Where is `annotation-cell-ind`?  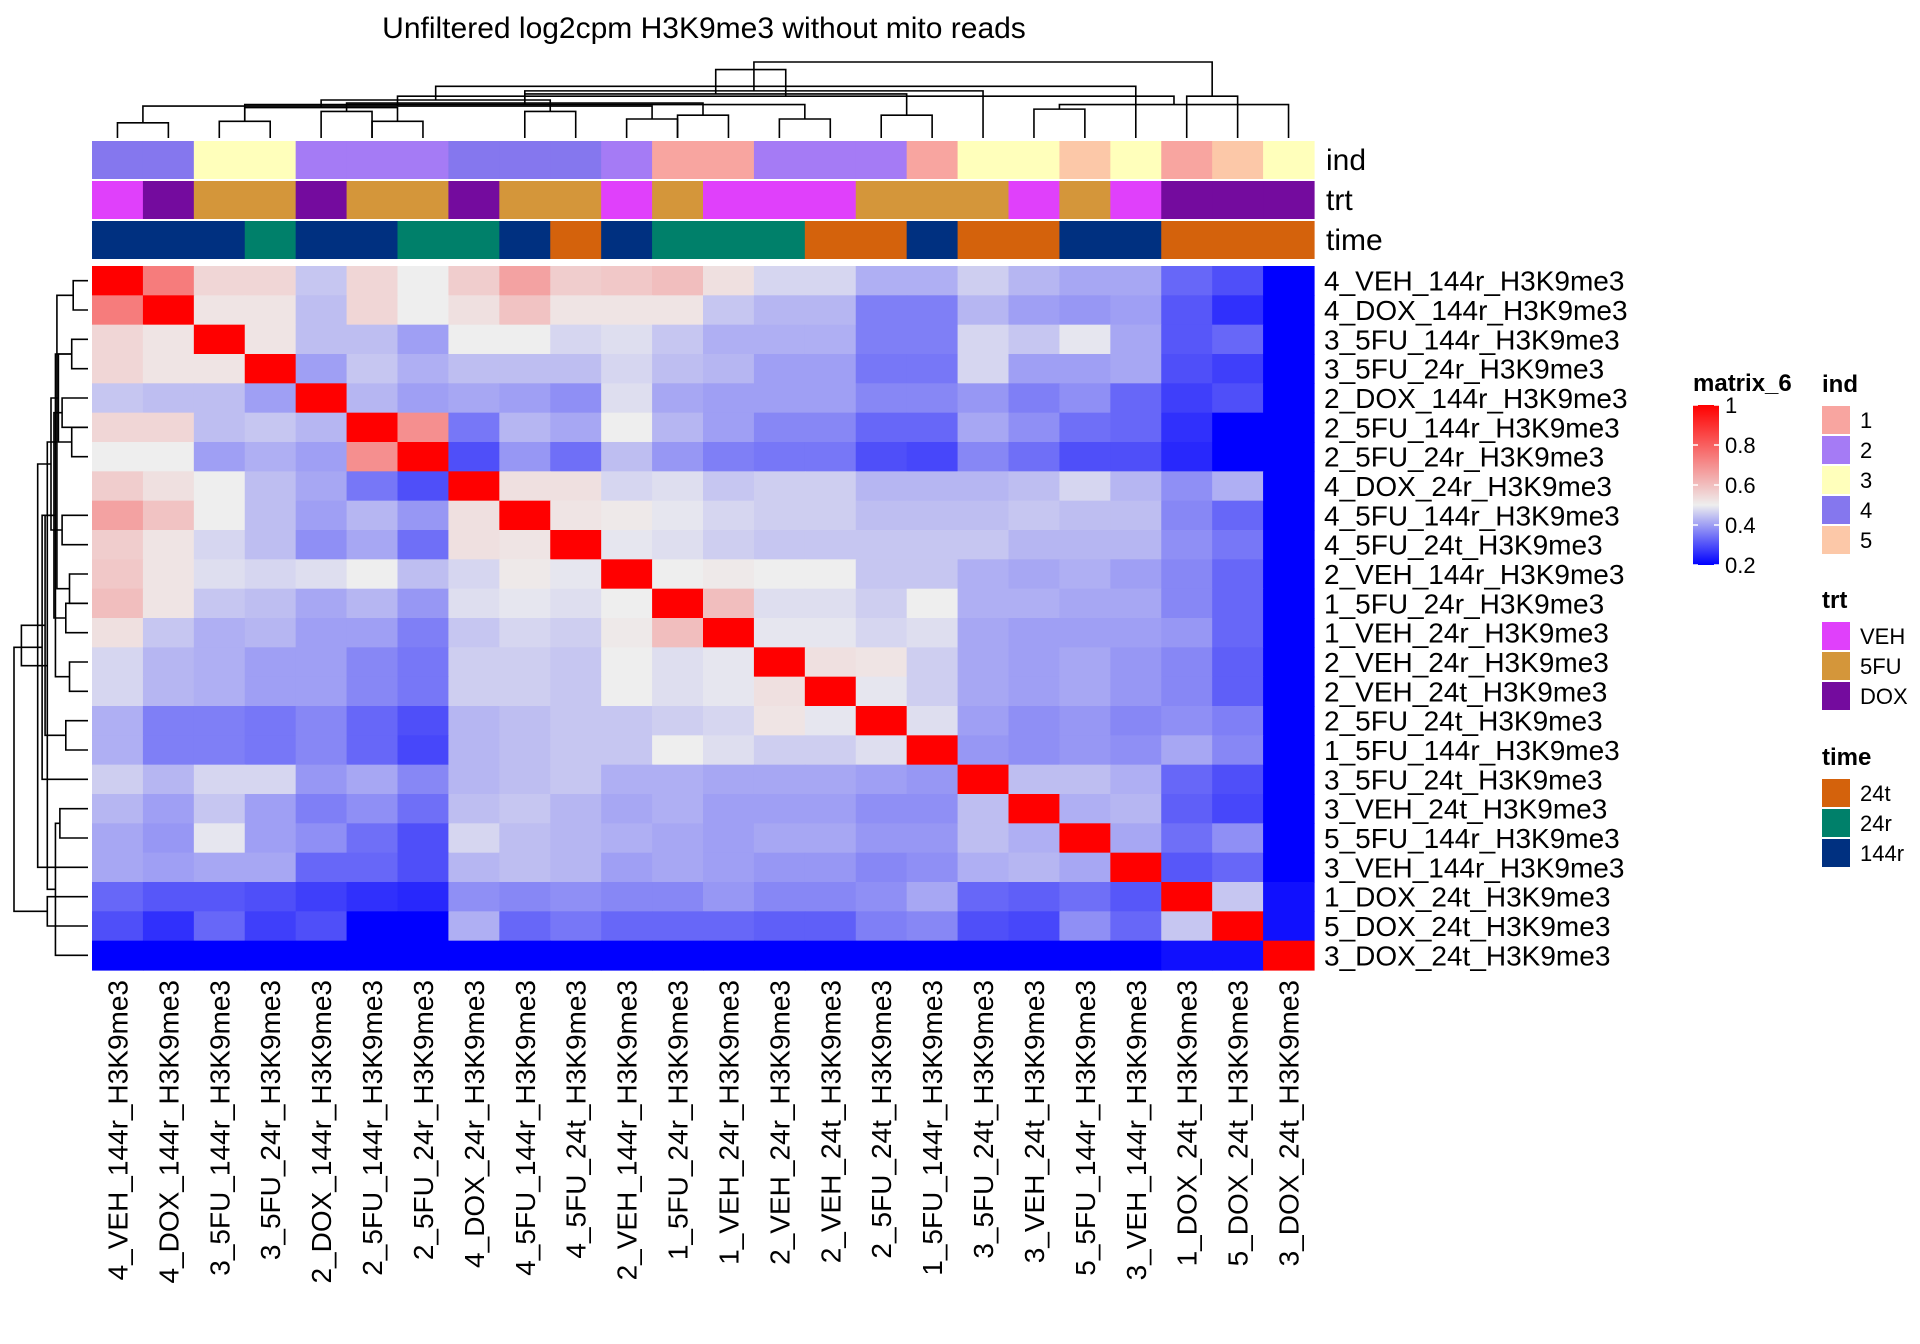
annotation-cell-ind is located at coordinates (983, 160).